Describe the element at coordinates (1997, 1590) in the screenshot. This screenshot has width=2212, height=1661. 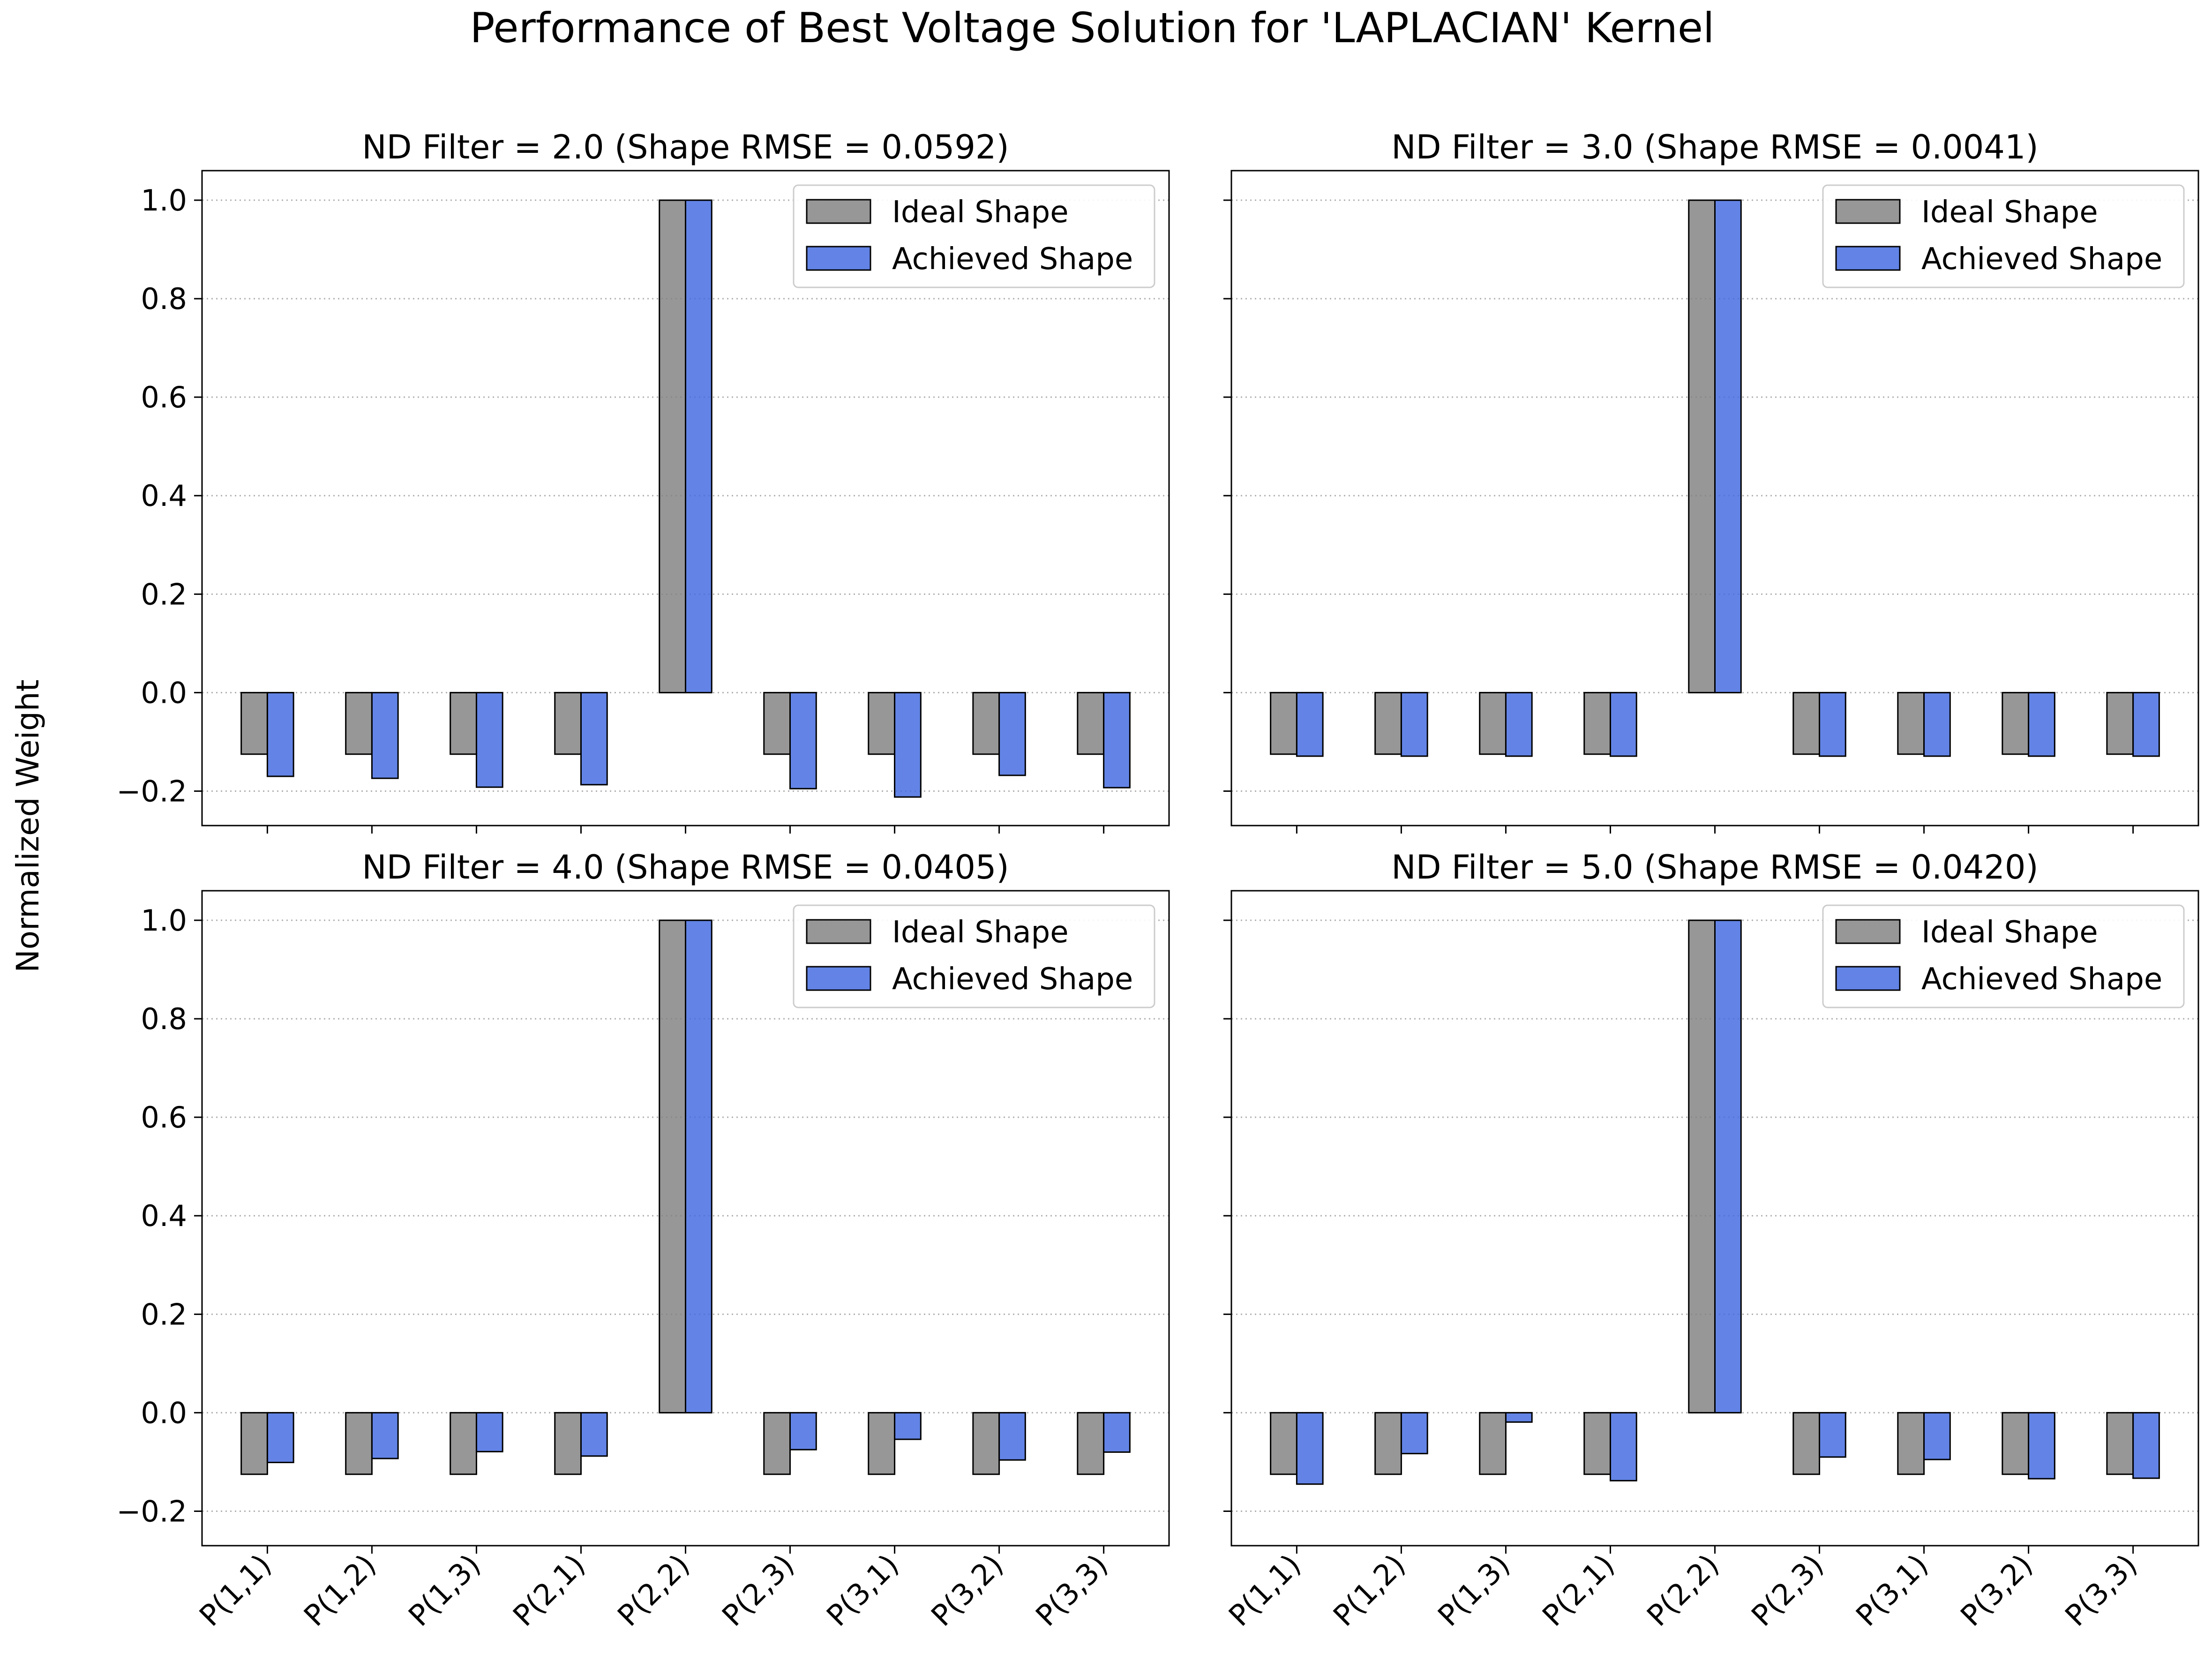
I see `x-tick-label: P(3,2)` at that location.